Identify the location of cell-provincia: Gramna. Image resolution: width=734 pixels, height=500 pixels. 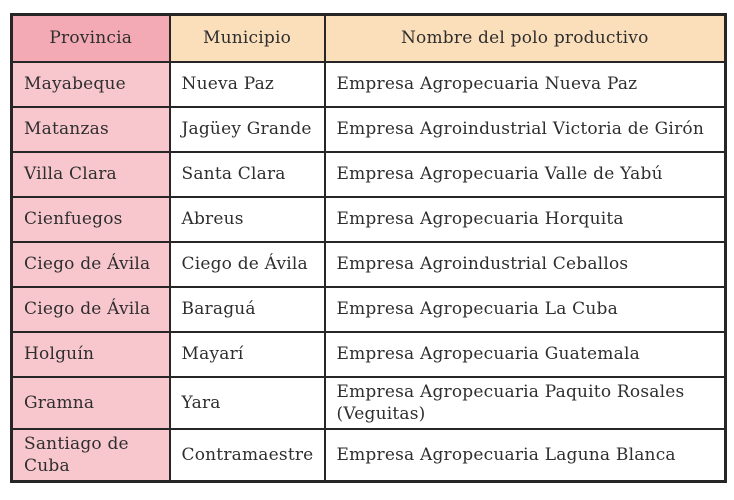
(90, 402).